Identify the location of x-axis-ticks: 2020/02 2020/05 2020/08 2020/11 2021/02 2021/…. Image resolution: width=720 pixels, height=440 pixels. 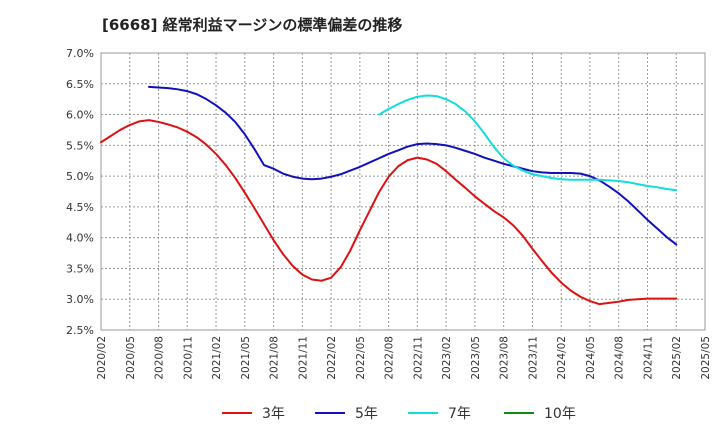
(404, 358).